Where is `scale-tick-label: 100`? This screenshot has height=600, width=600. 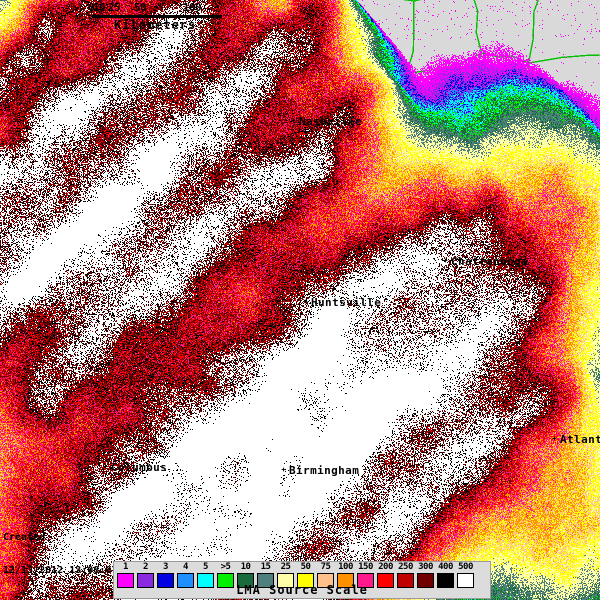 scale-tick-label: 100 is located at coordinates (192, 7).